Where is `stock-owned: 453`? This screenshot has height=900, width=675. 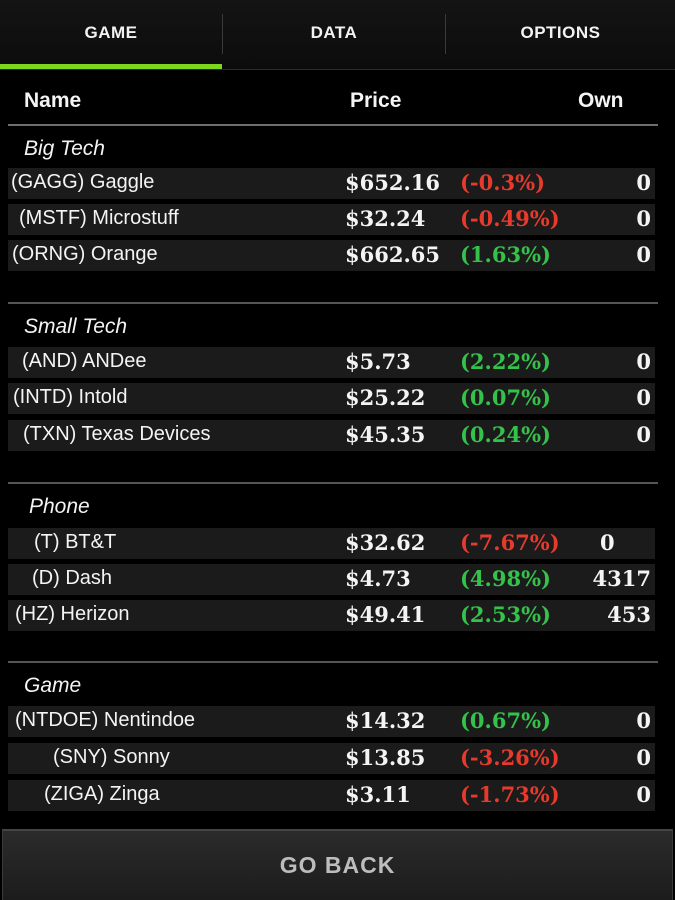 stock-owned: 453 is located at coordinates (629, 614).